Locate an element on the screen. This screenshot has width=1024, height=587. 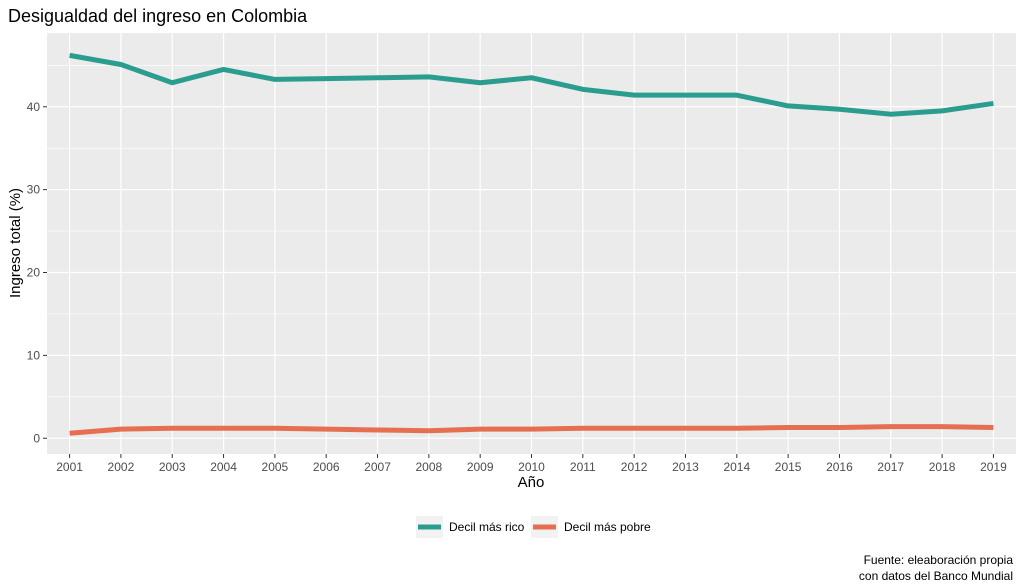
x-tick-label: 2001 is located at coordinates (69, 467).